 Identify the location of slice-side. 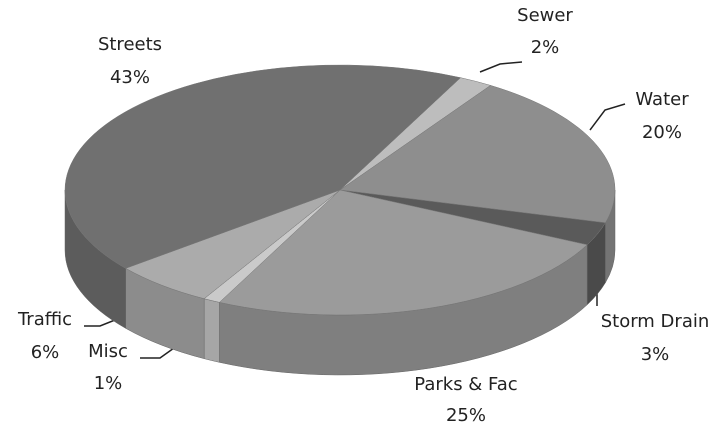
(211, 330).